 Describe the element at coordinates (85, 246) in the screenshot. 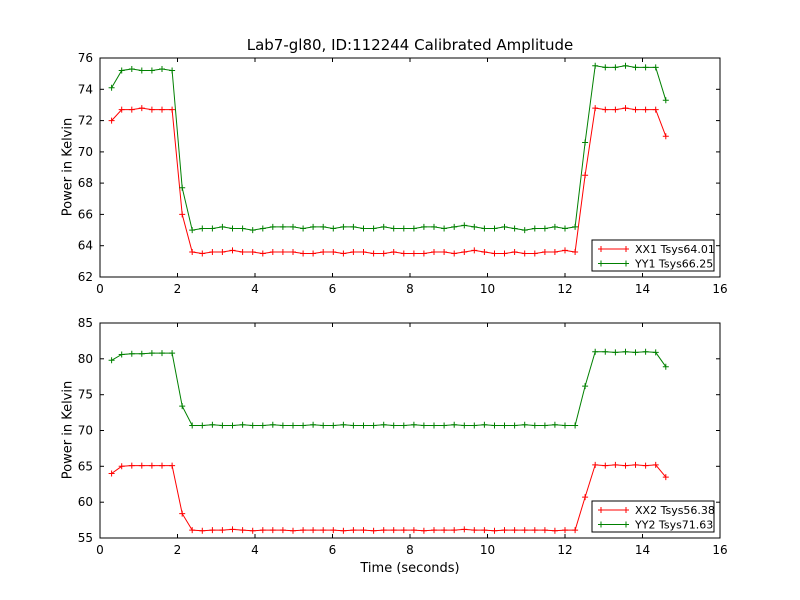

I see `y-tick-label: 64` at that location.